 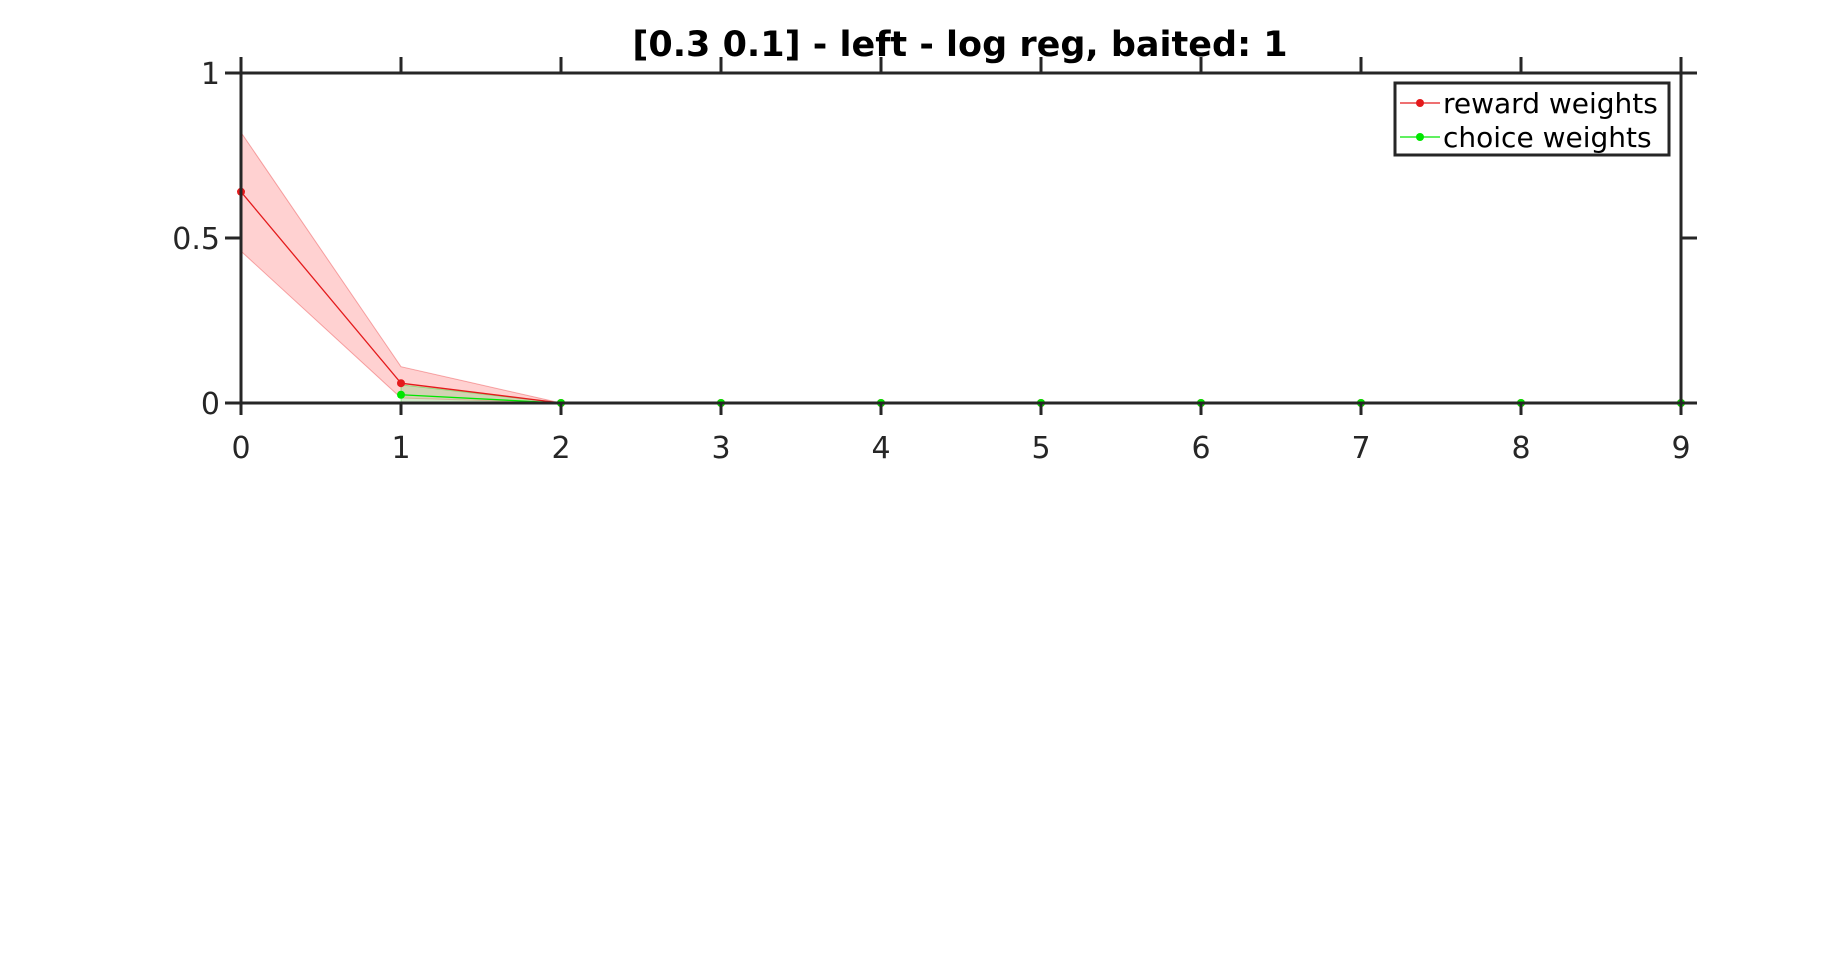 What do you see at coordinates (196, 239) in the screenshot?
I see `y-tick-label: 0.5` at bounding box center [196, 239].